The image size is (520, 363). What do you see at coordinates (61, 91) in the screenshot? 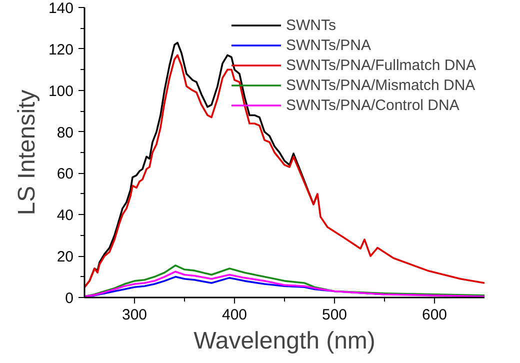
I see `y-tick-label: 100` at bounding box center [61, 91].